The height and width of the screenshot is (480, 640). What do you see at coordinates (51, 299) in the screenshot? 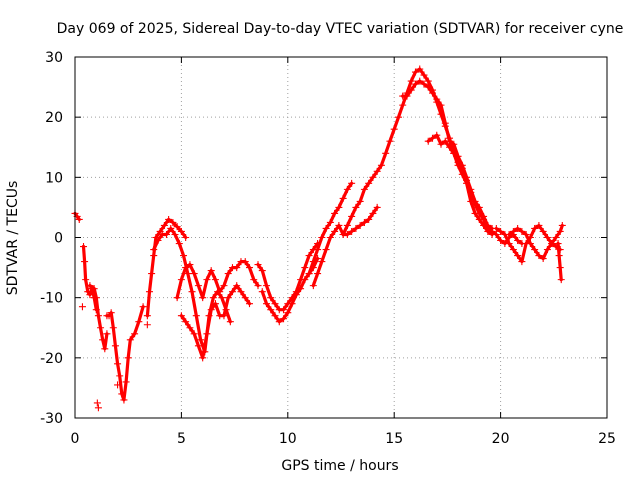
I see `y-tick-label: -10` at bounding box center [51, 299].